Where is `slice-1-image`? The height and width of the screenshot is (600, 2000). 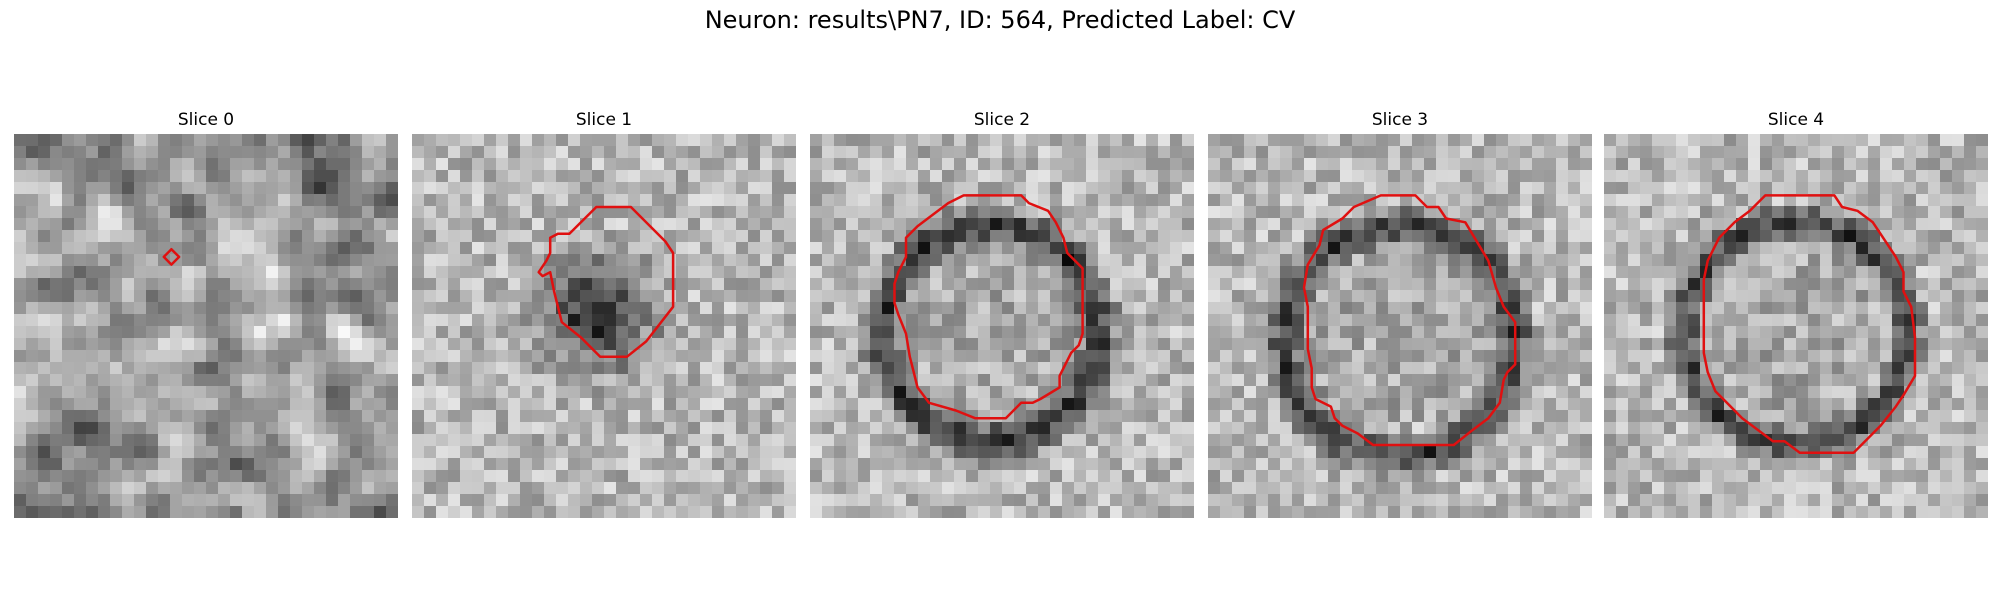 slice-1-image is located at coordinates (604, 326).